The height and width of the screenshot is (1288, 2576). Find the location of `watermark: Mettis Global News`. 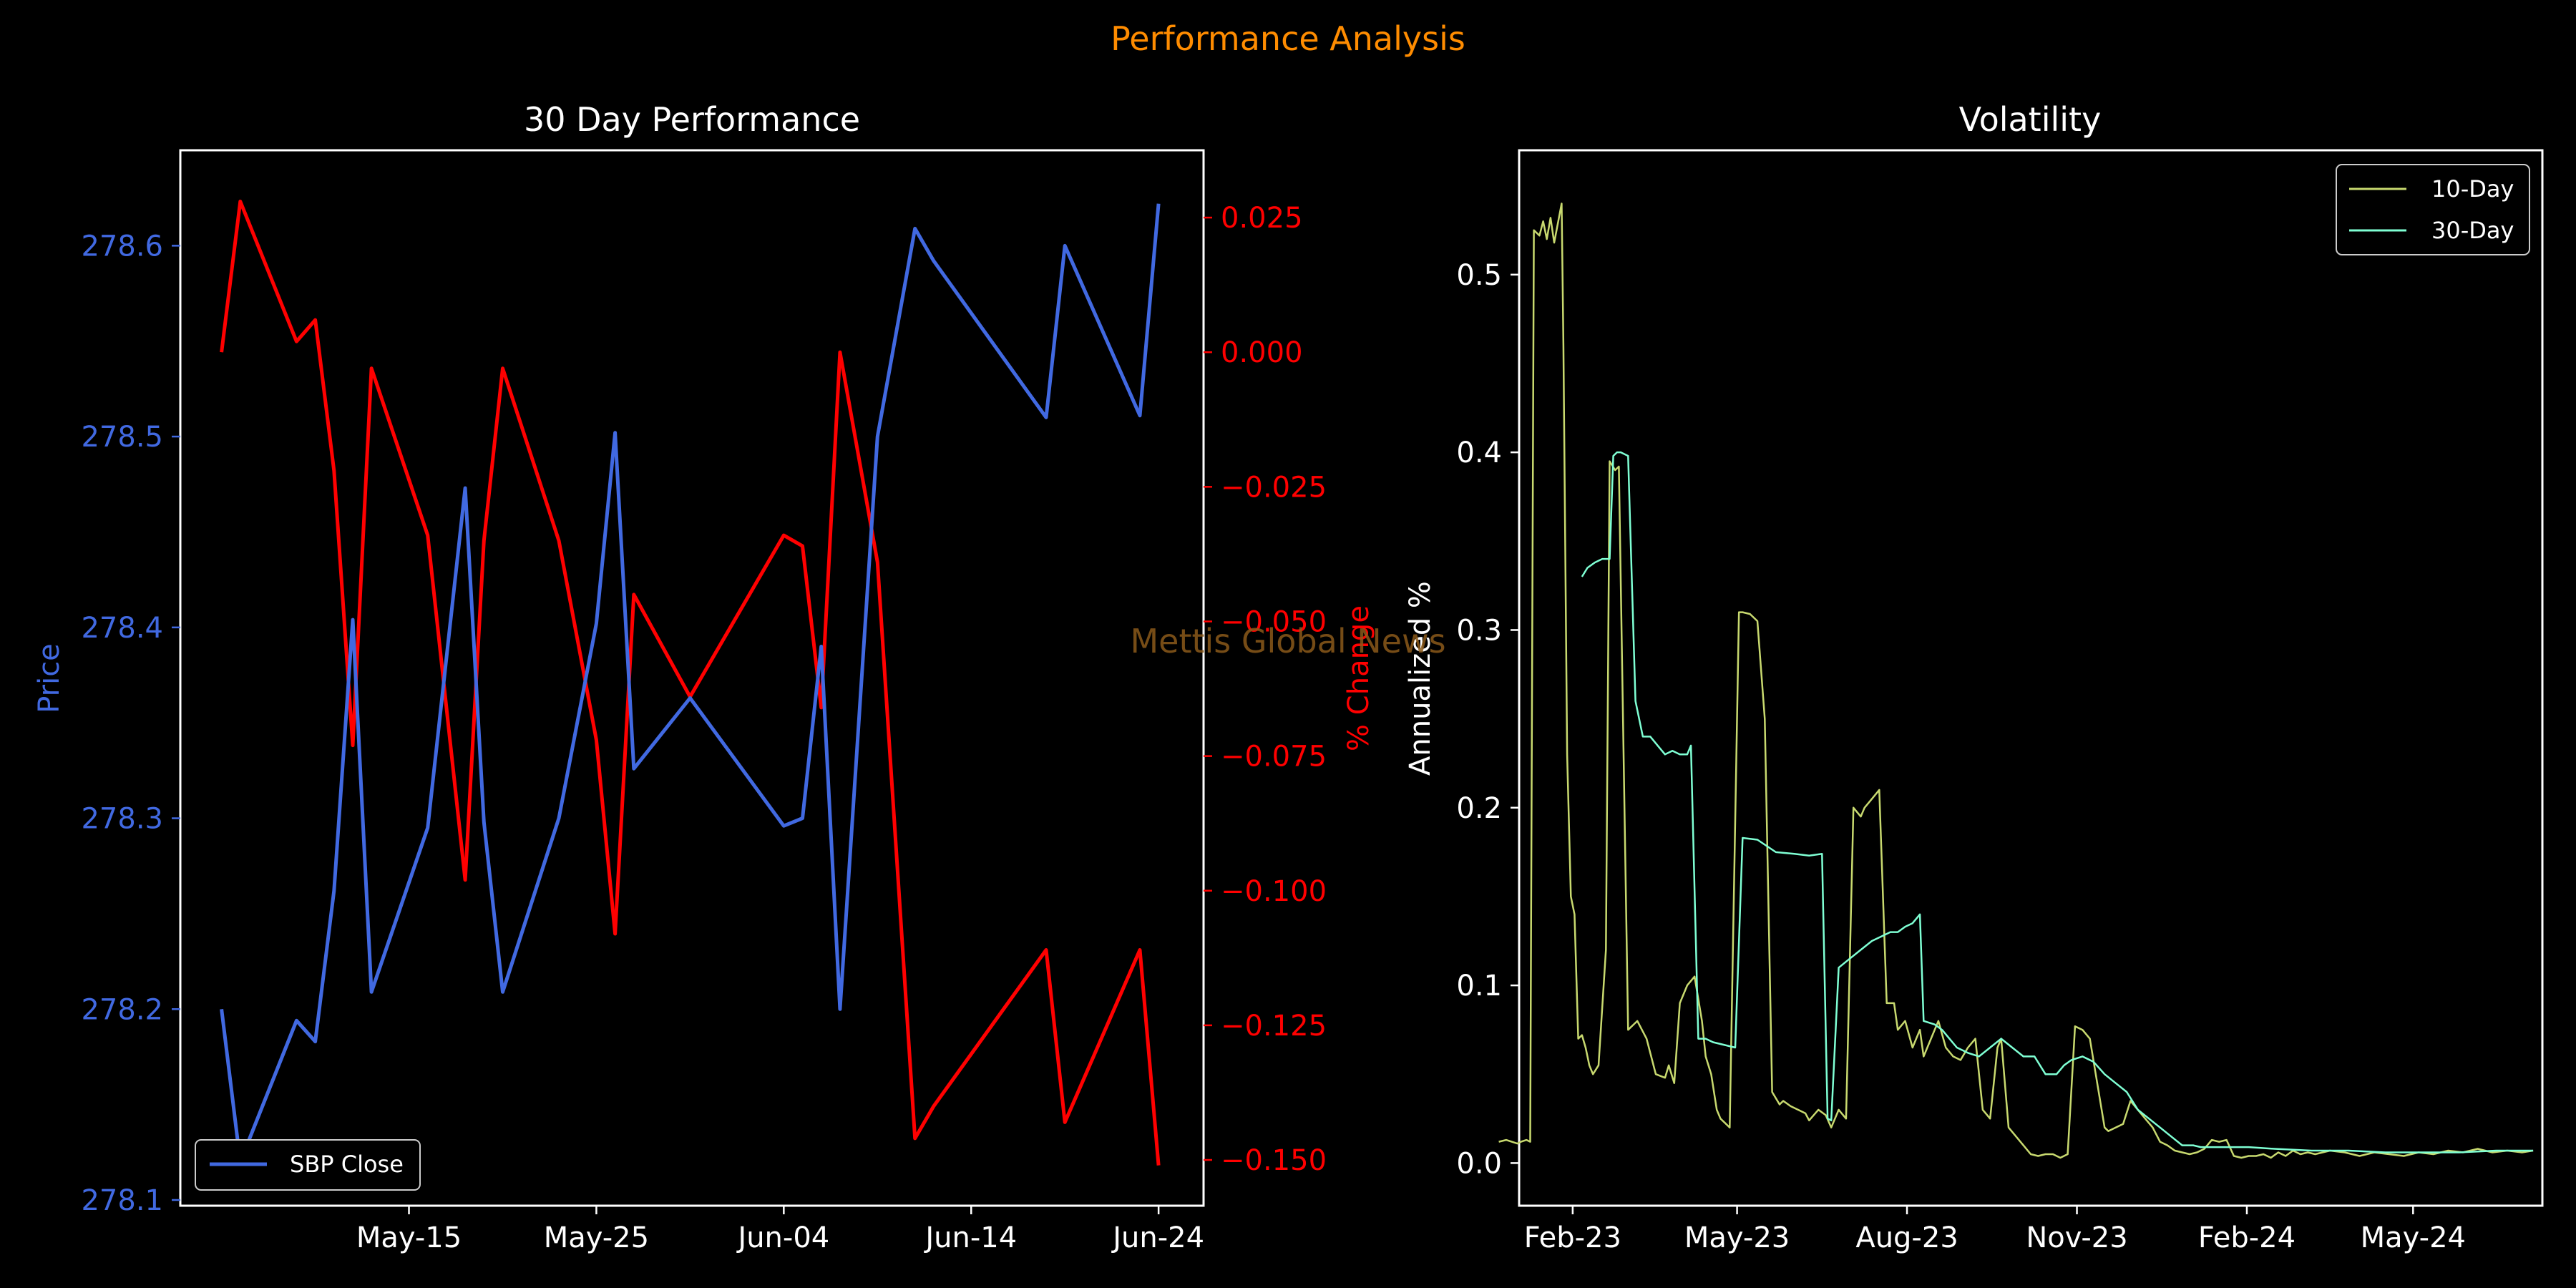

watermark: Mettis Global News is located at coordinates (1287, 641).